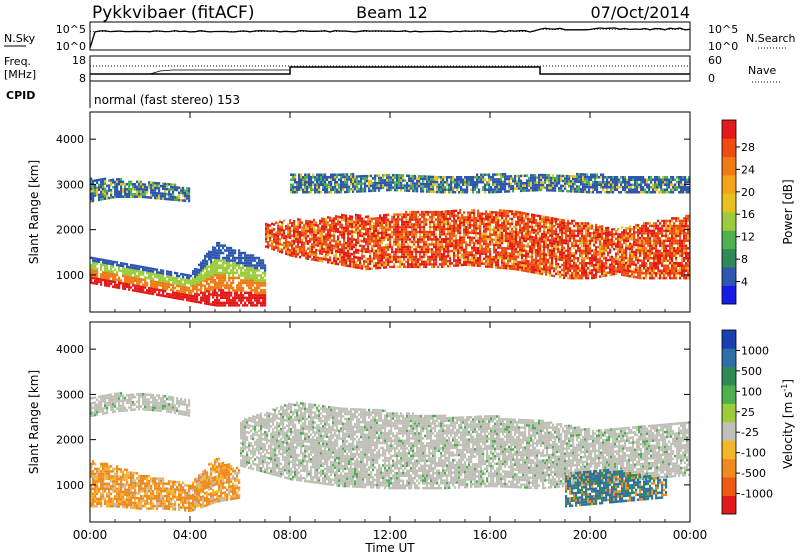 The height and width of the screenshot is (554, 800). I want to click on freq-right-tick-bottom: 0, so click(711, 78).